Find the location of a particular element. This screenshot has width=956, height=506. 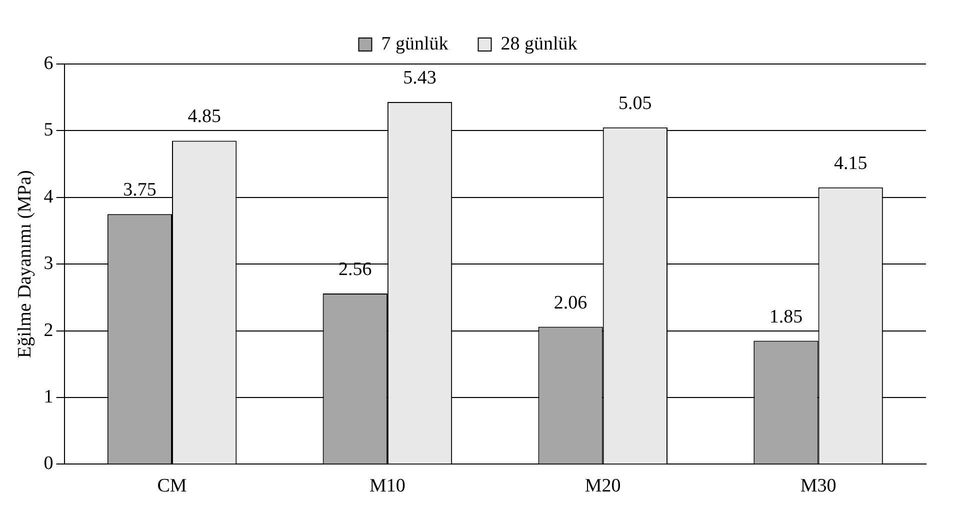

data-label: 1.85 is located at coordinates (786, 317).